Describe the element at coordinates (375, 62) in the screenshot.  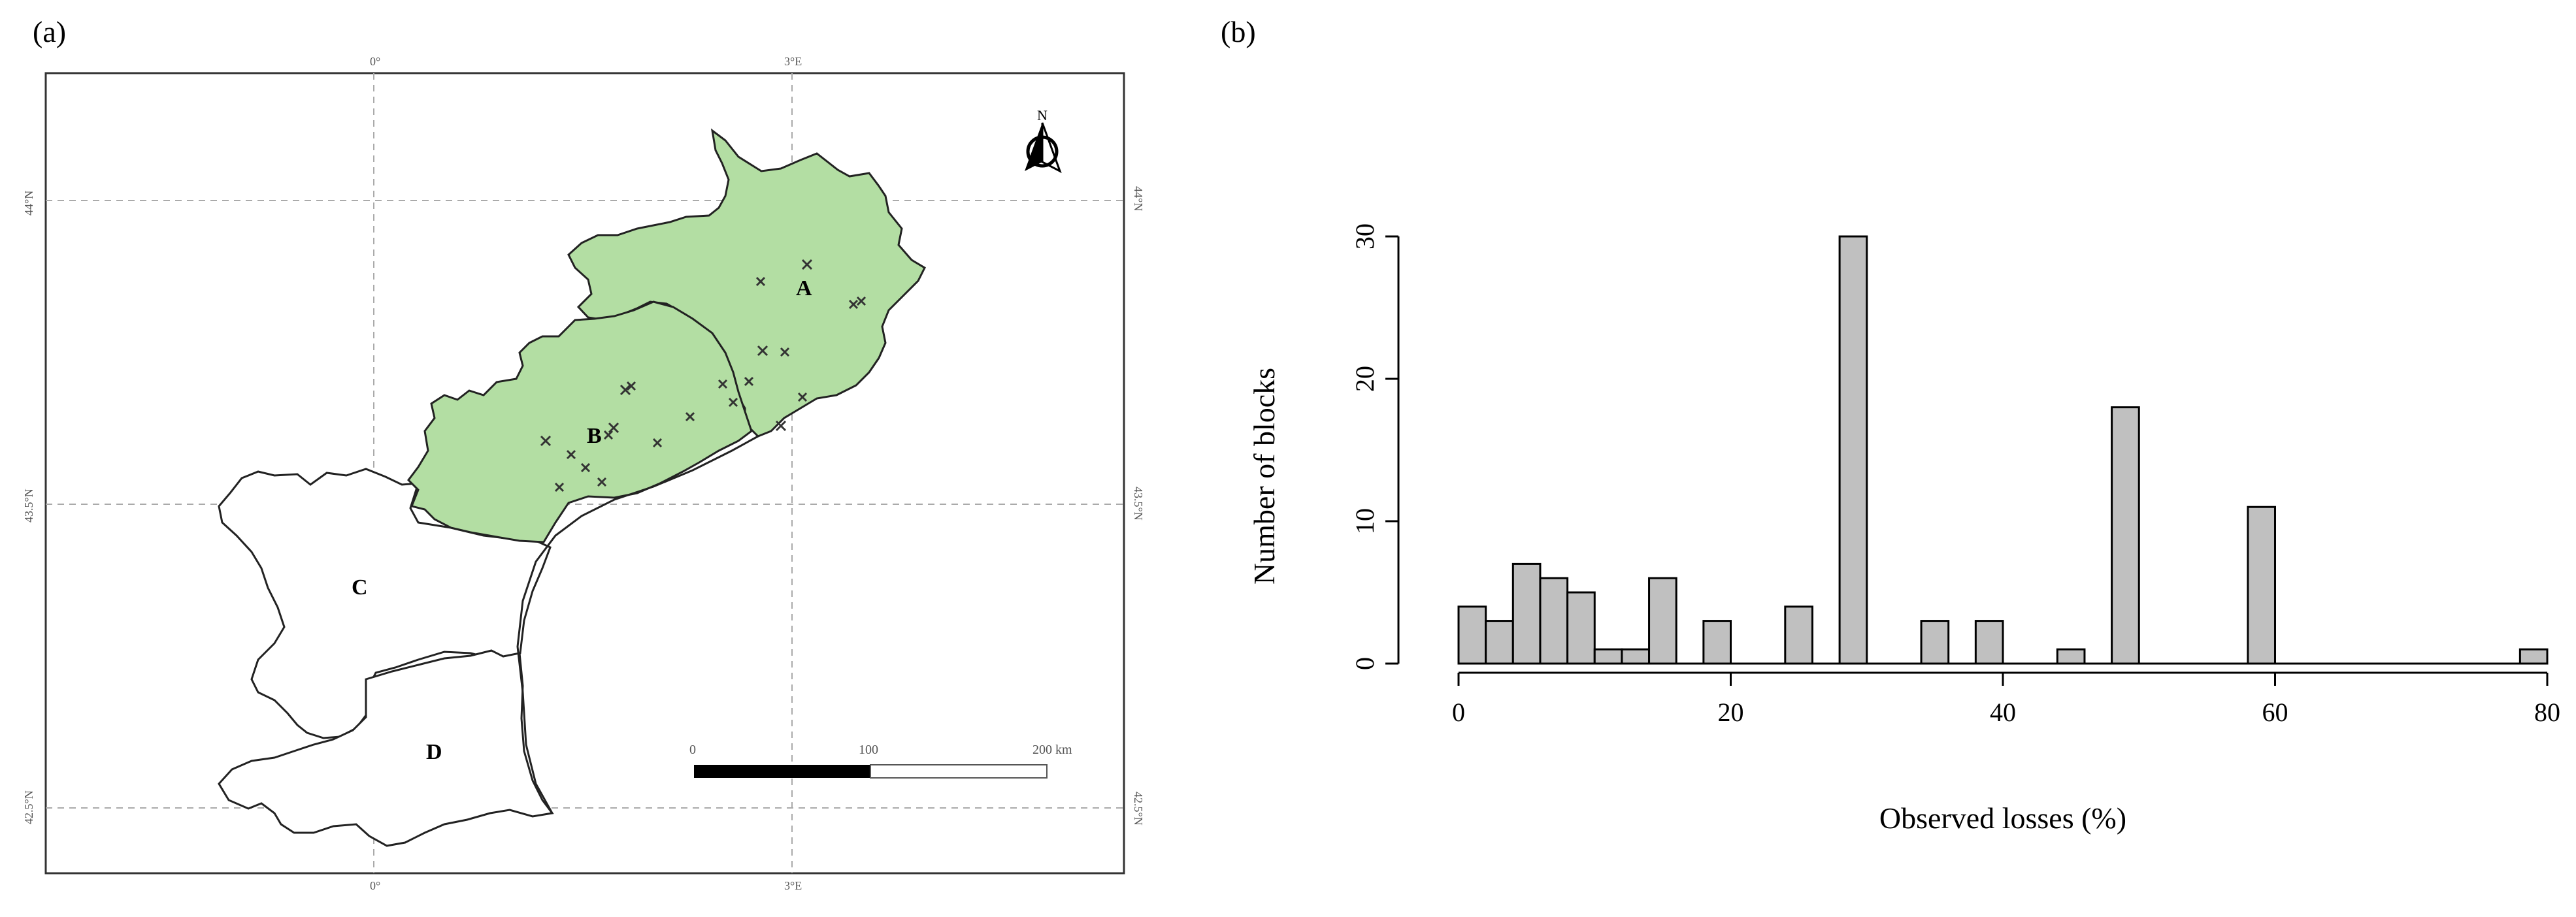
I see `lon-label-top-0: 0°` at that location.